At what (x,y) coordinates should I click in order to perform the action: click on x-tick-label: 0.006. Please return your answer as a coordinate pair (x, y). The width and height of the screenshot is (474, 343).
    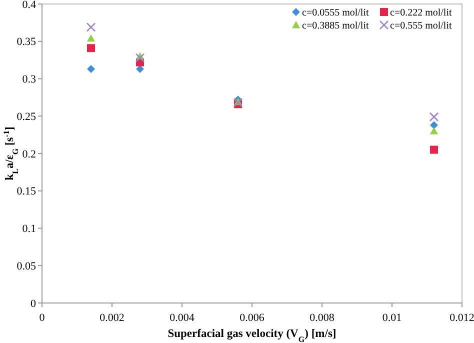
    Looking at the image, I should click on (252, 318).